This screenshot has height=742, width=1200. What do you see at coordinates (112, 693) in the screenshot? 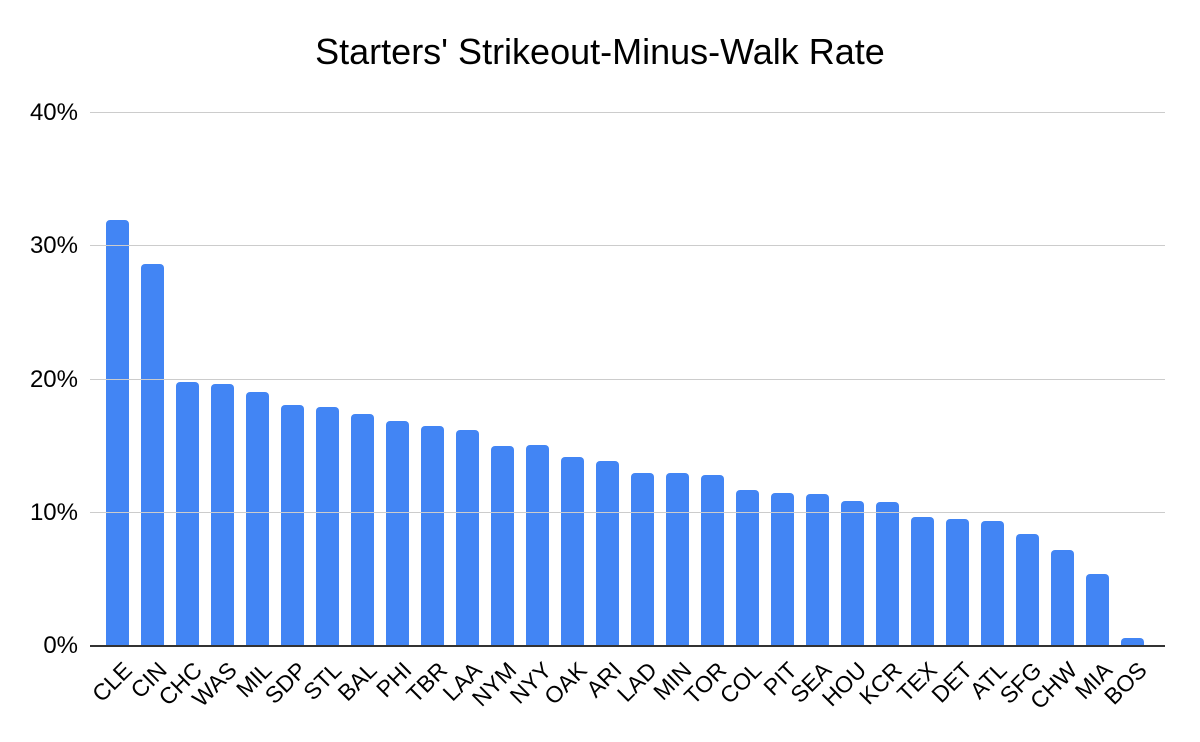
I see `x-slot: CLE` at bounding box center [112, 693].